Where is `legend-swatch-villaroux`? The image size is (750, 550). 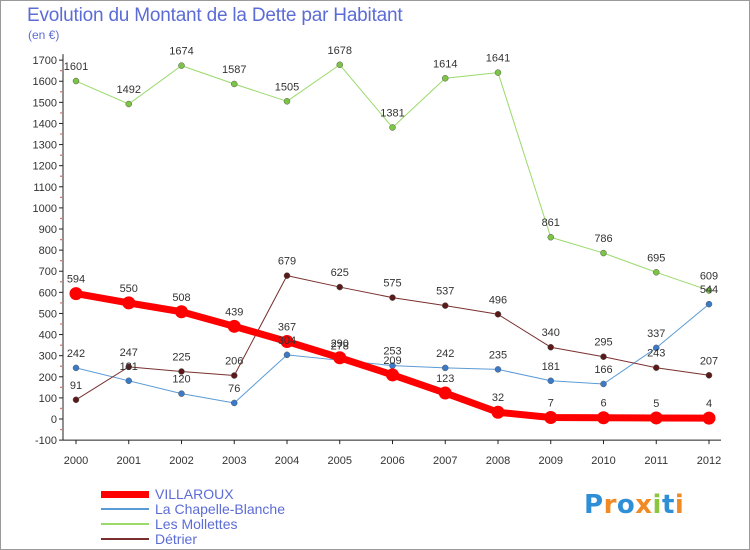
legend-swatch-villaroux is located at coordinates (125, 494).